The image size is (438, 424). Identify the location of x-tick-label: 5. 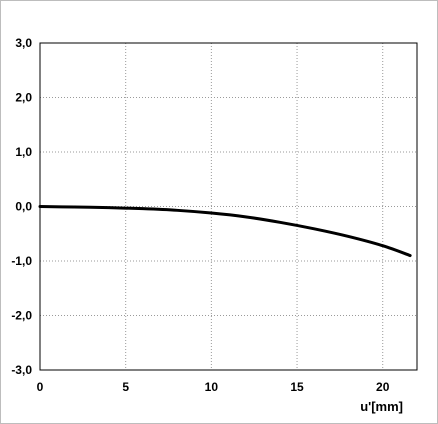
(125, 387).